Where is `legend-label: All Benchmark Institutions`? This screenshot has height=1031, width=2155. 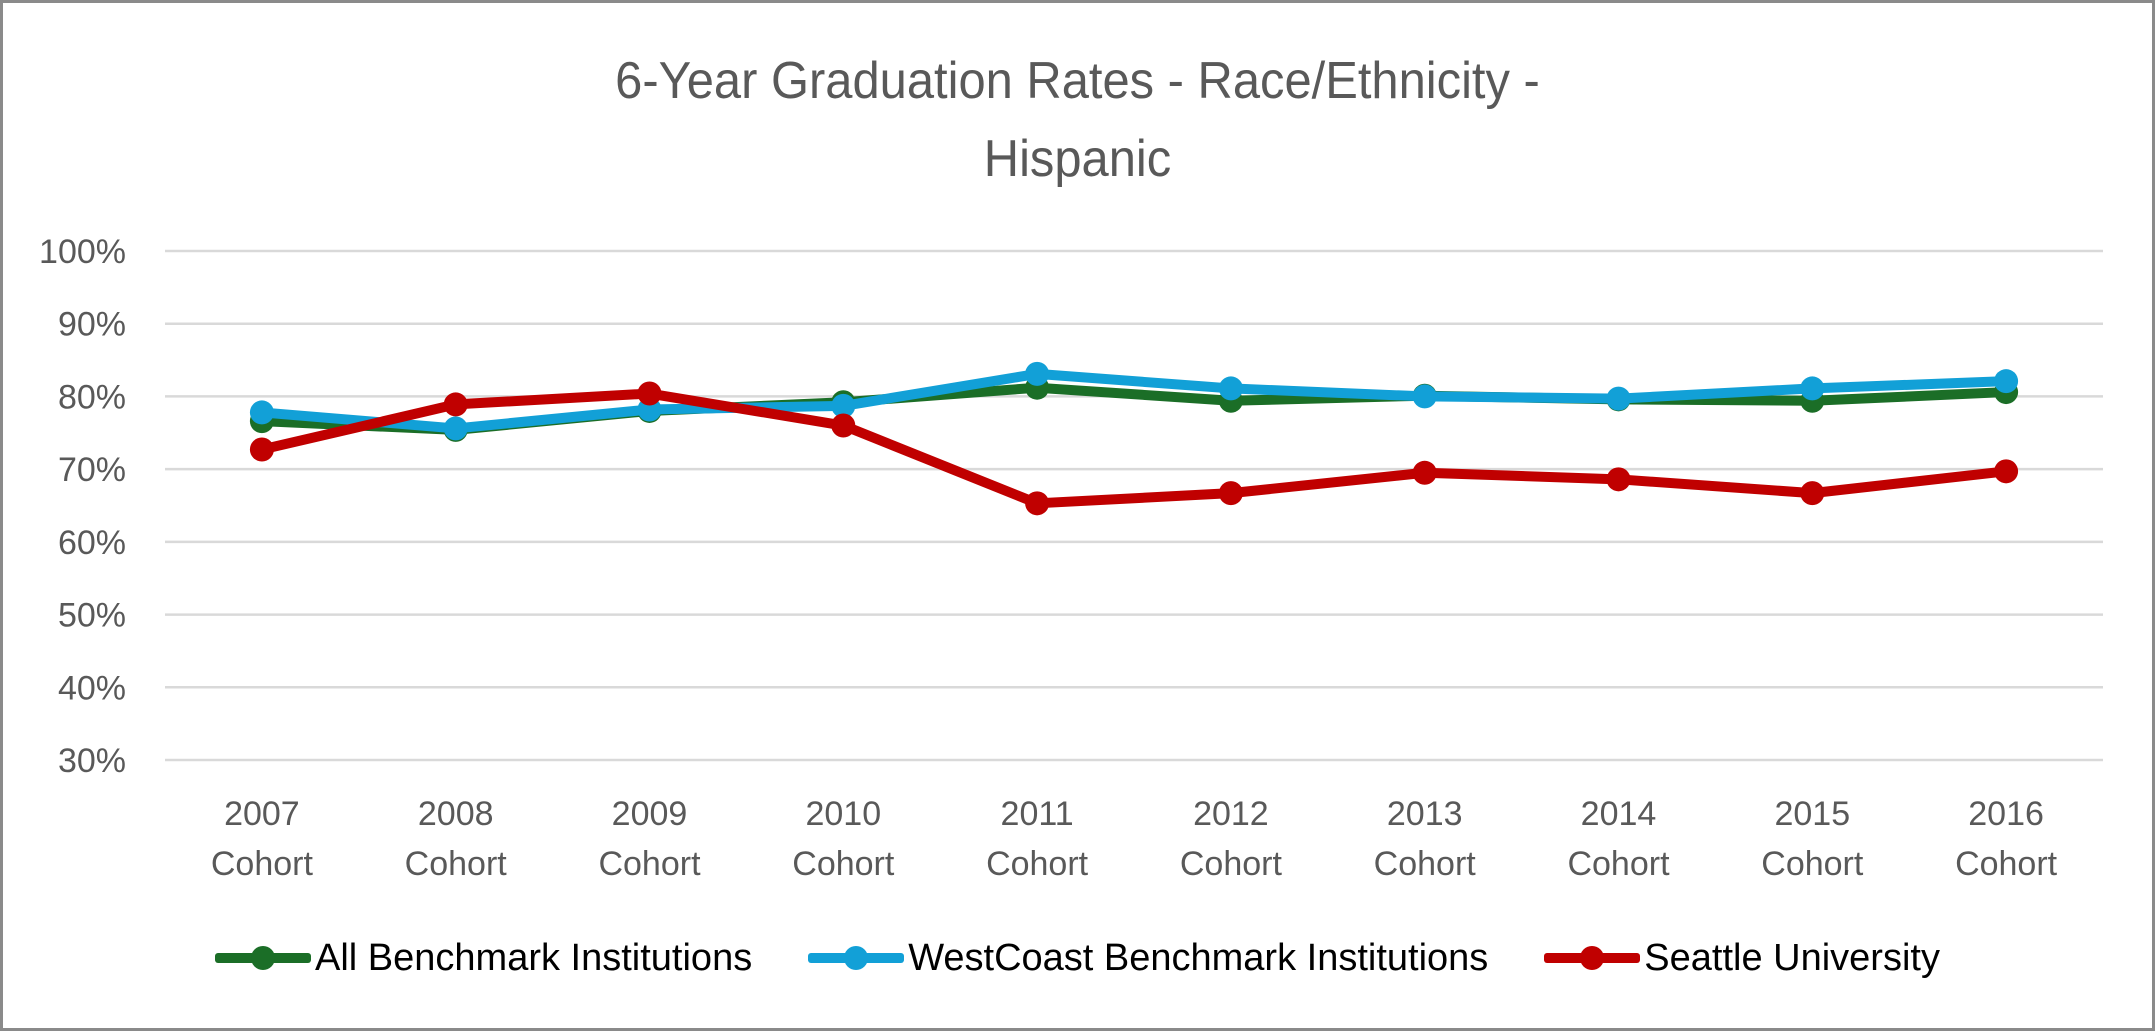 legend-label: All Benchmark Institutions is located at coordinates (534, 957).